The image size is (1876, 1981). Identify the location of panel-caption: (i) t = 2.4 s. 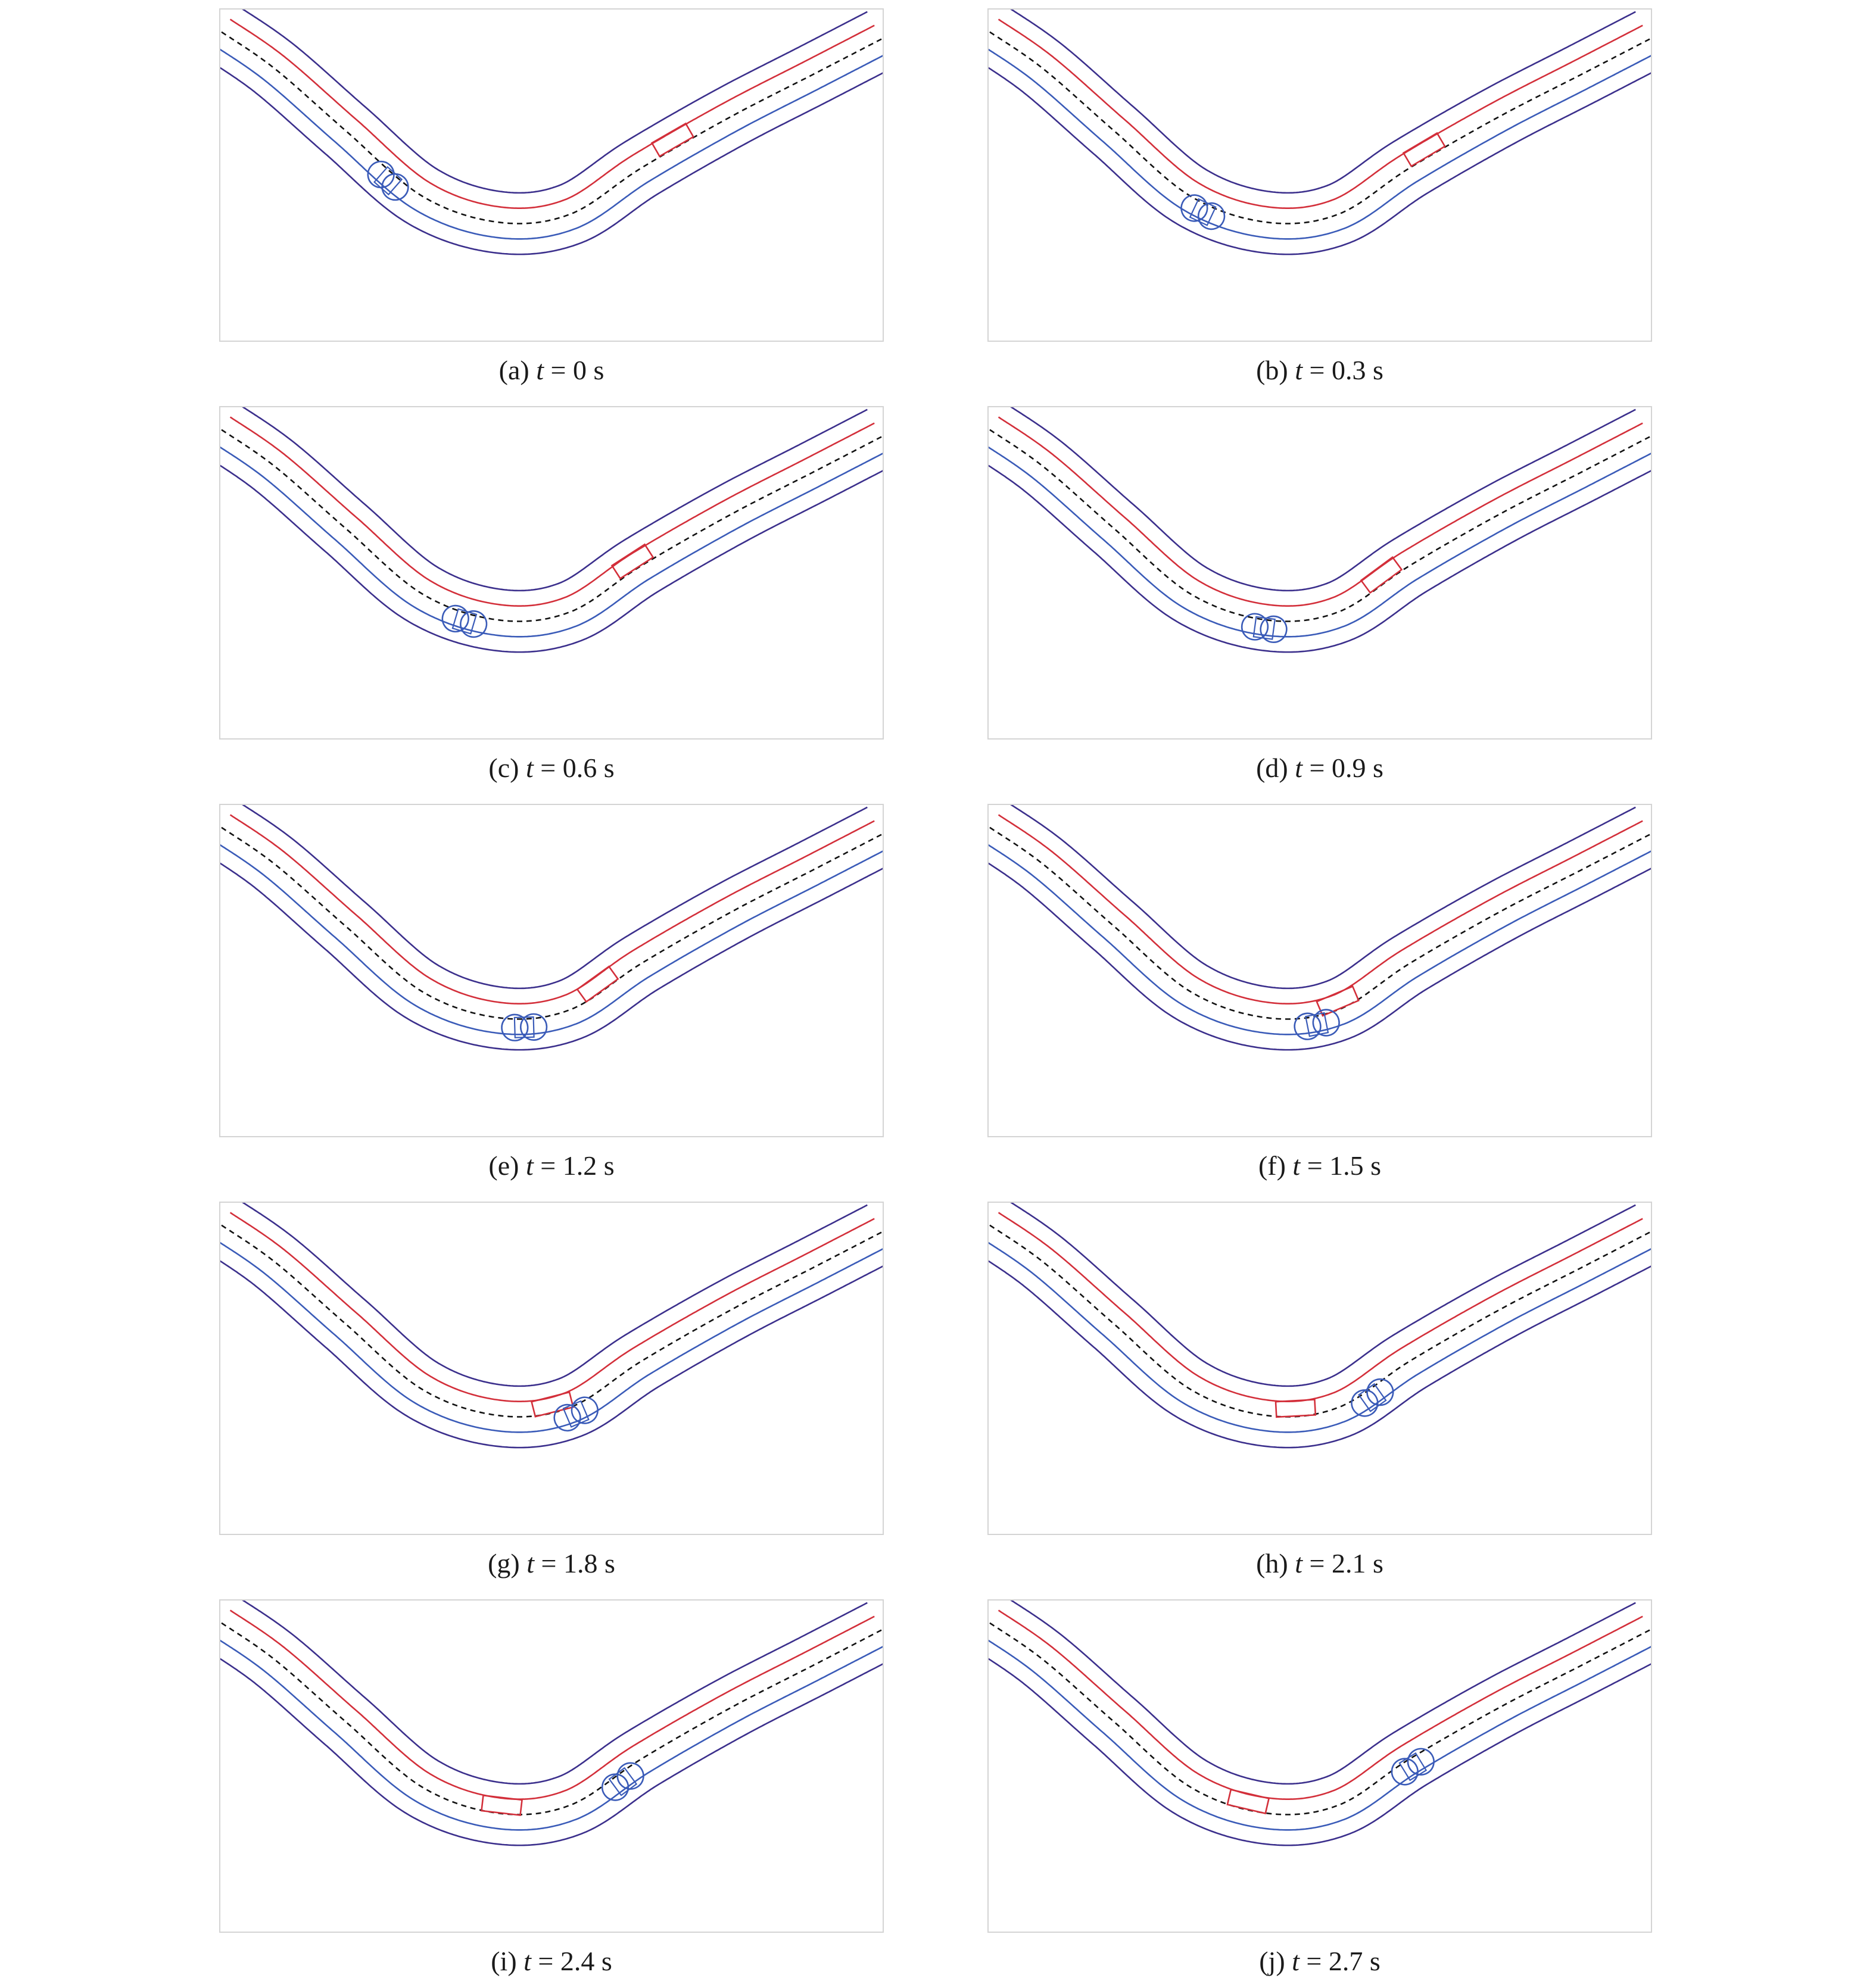
(551, 1961).